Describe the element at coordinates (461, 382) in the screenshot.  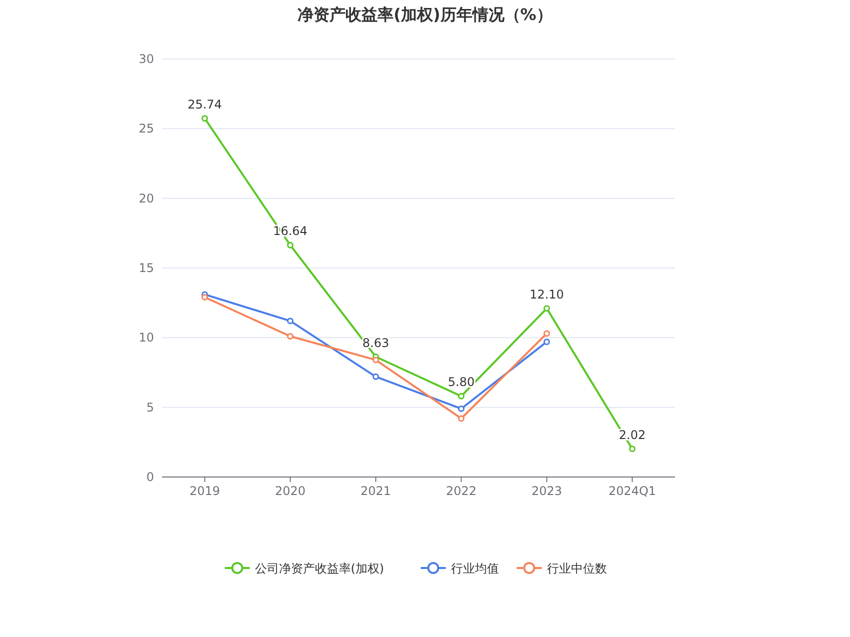
I see `data-label: 5.80` at that location.